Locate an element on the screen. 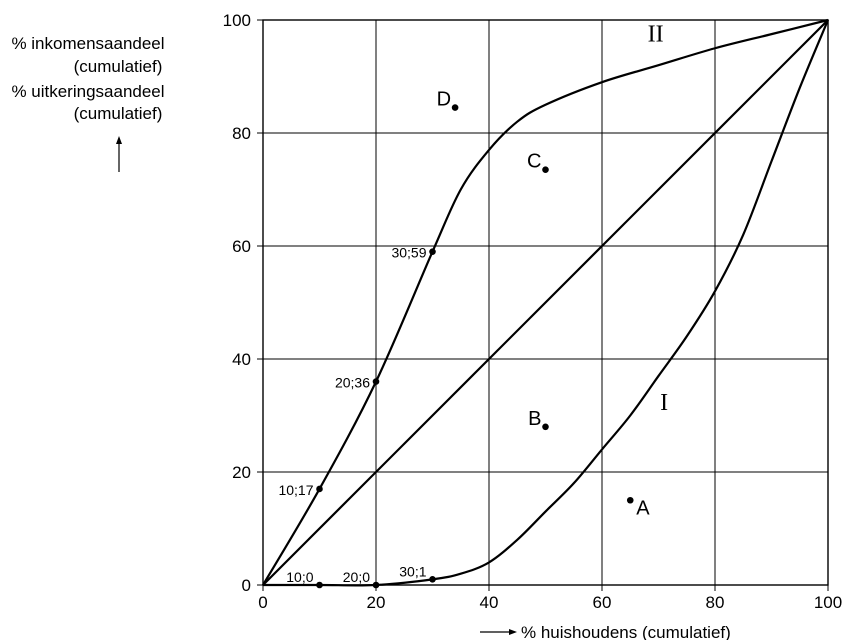 The width and height of the screenshot is (845, 640). point-label: 30;1 is located at coordinates (412, 571).